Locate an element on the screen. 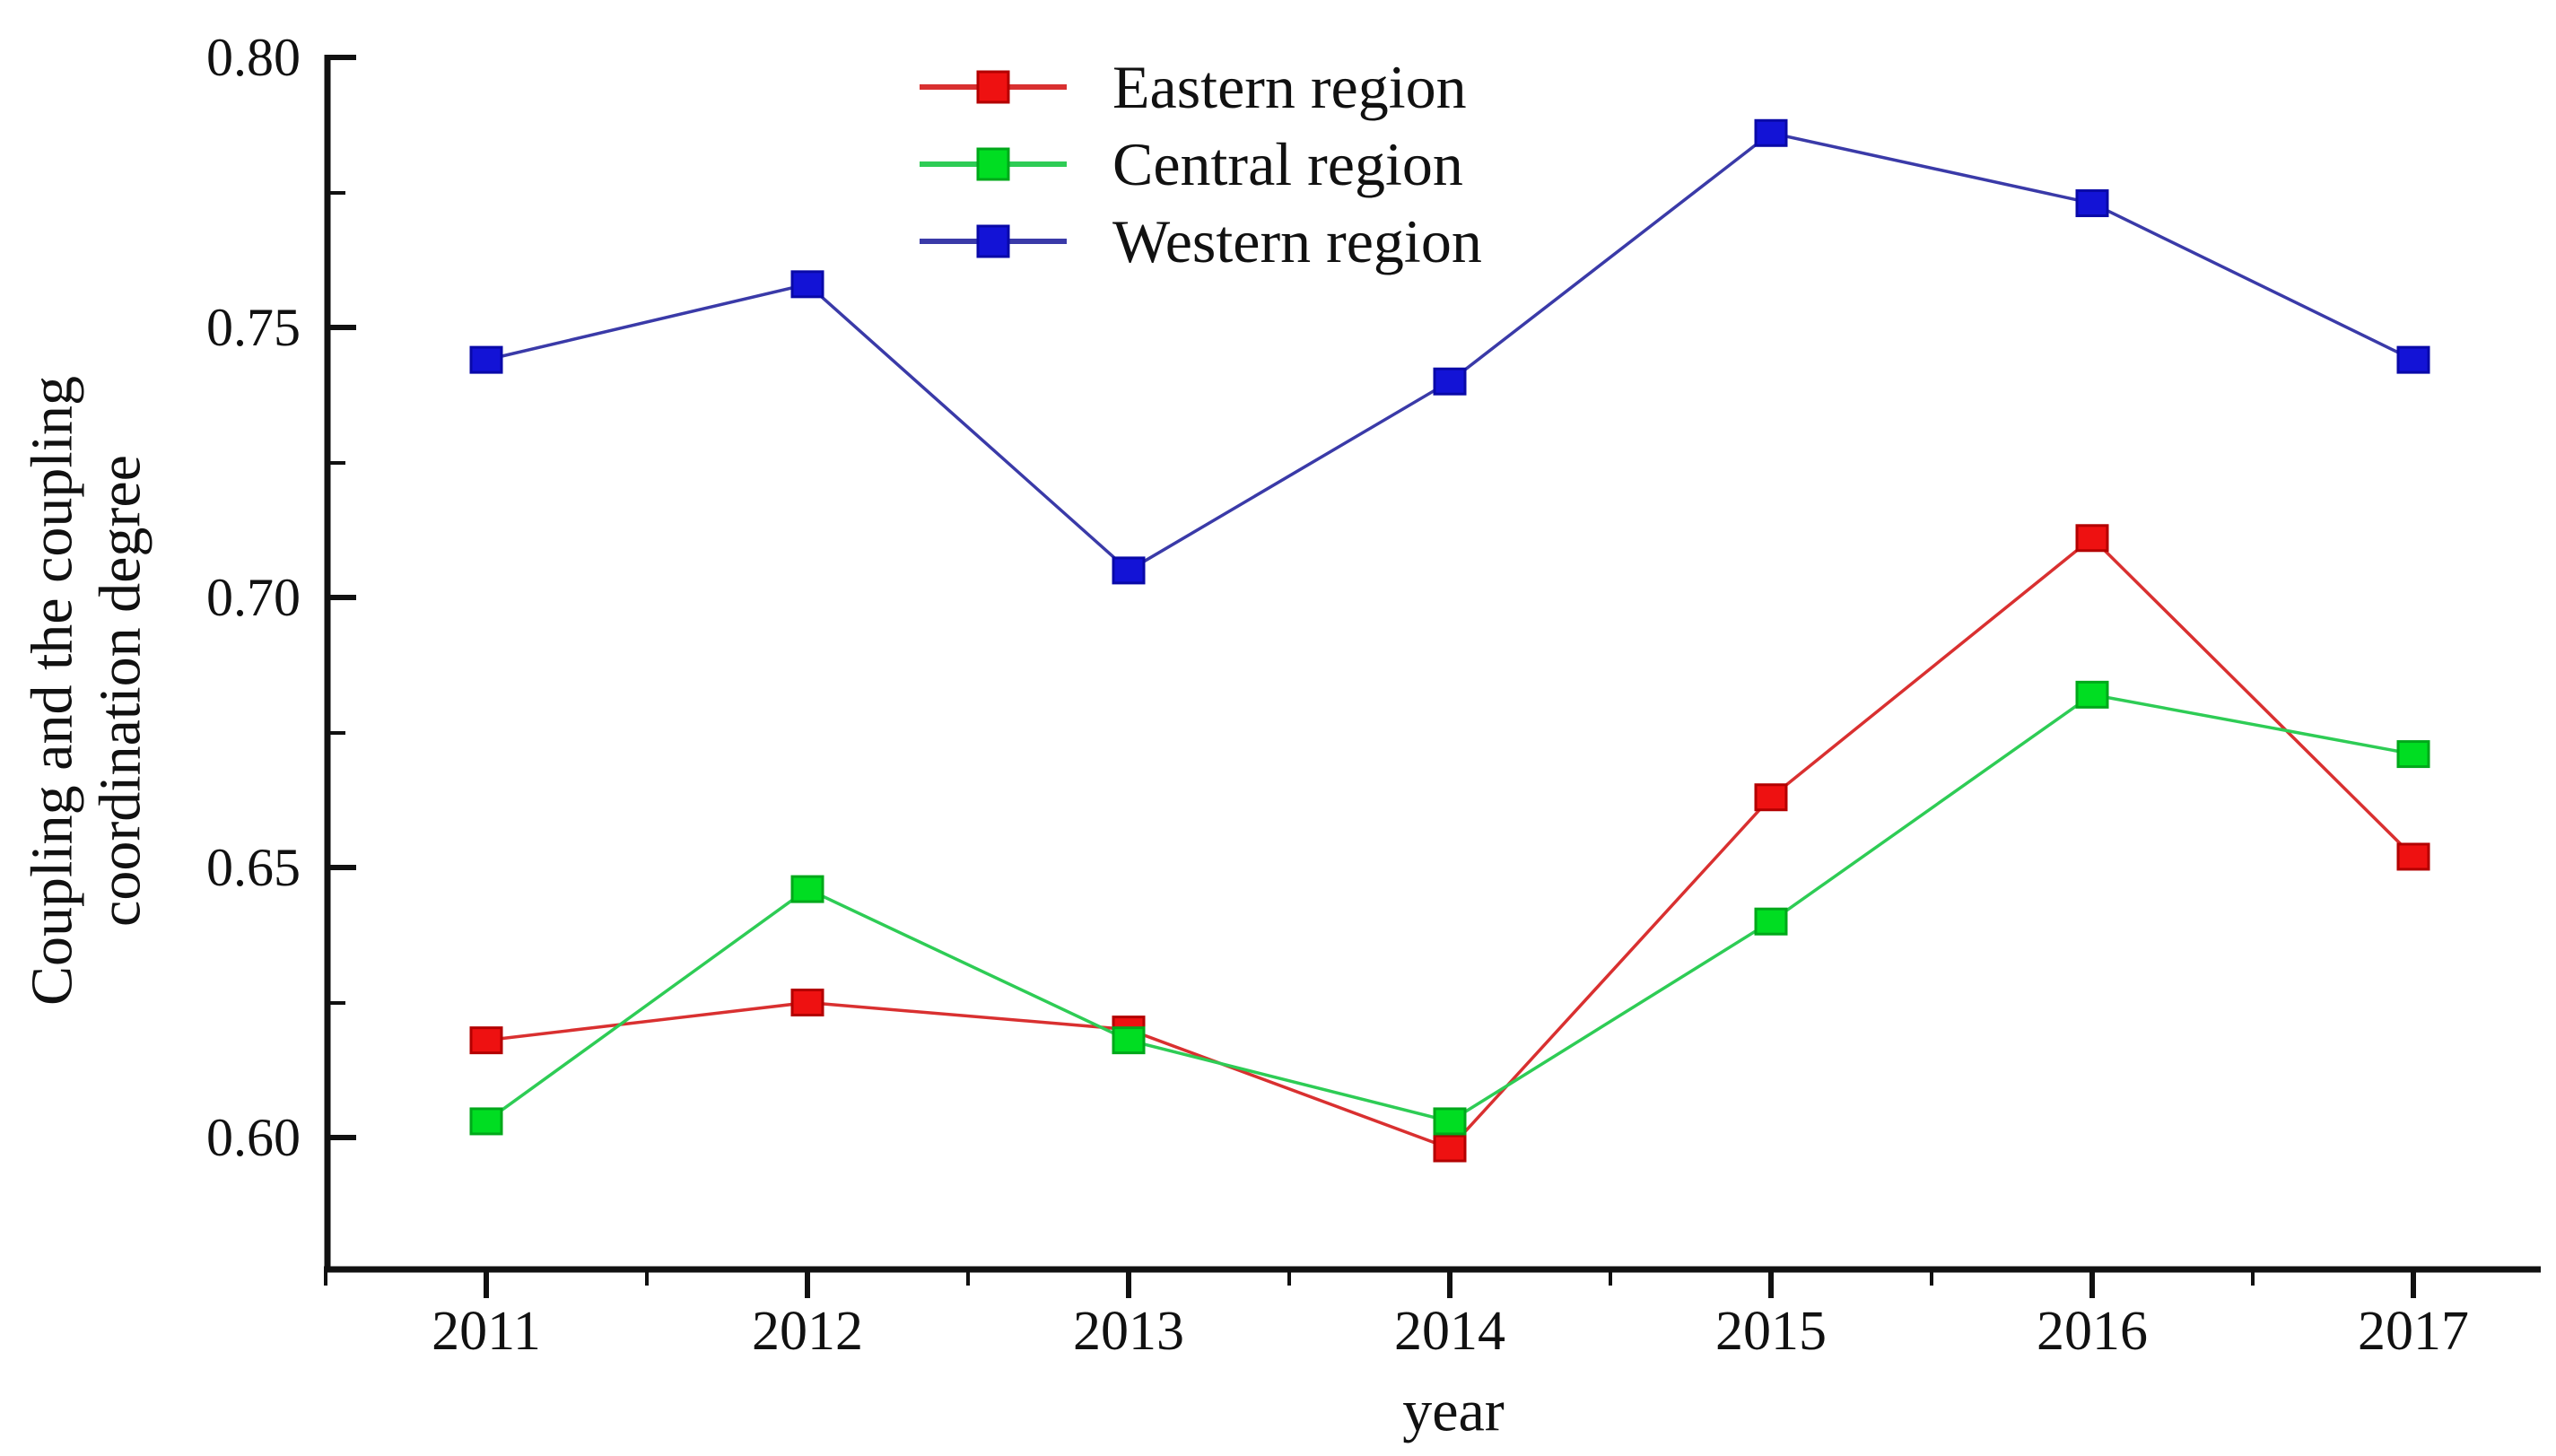  legend-label-eastern: Eastern region is located at coordinates (1289, 87).